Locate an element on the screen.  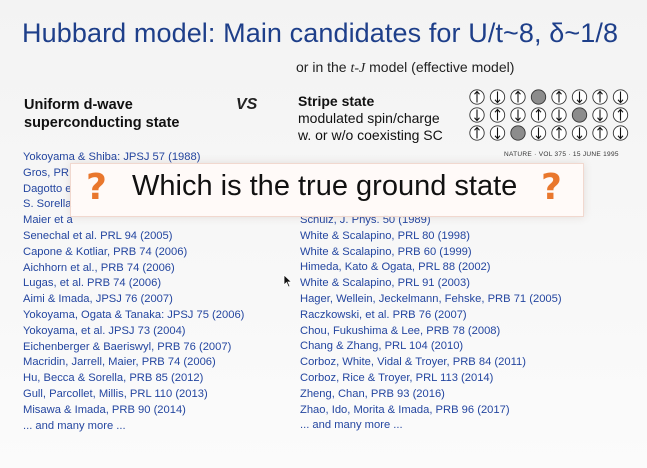
reference-item: Lugas, et al. PRB 74 (2006) is located at coordinates (92, 283).